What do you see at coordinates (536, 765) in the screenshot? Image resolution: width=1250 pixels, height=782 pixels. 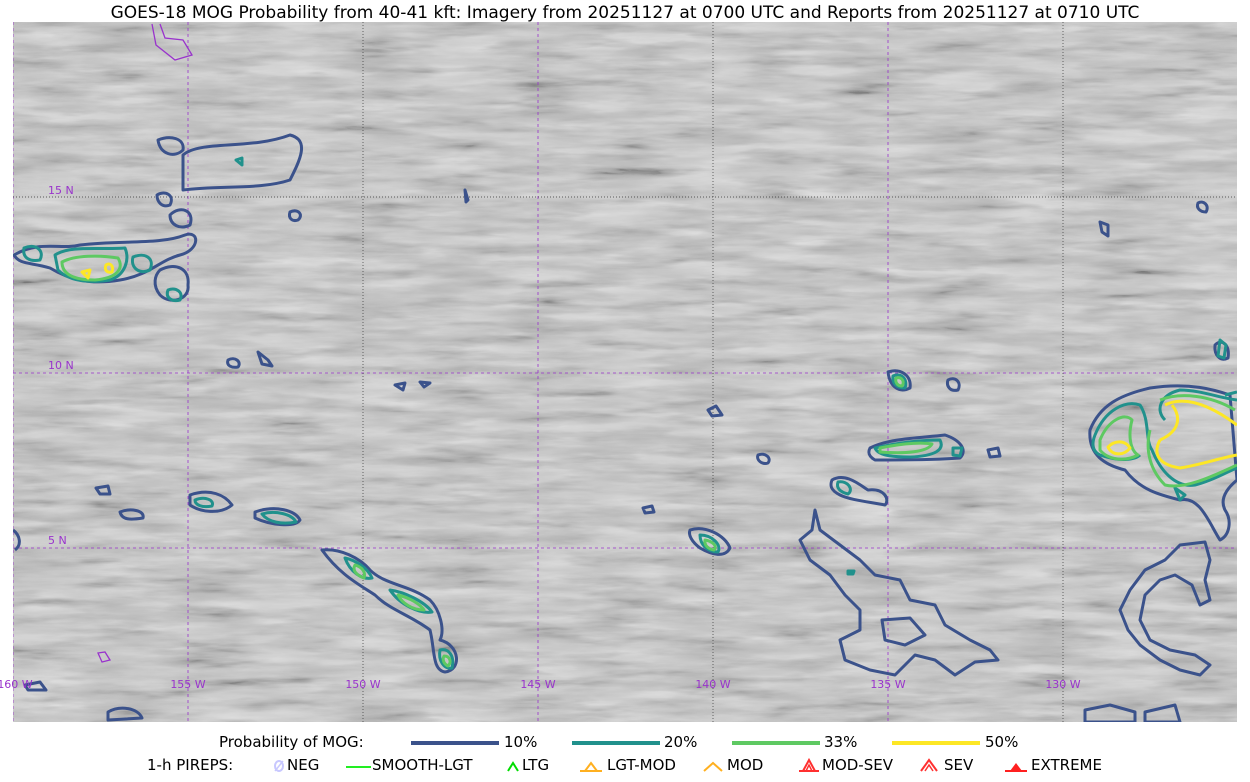 I see `pirep-label-ltg: LTG` at bounding box center [536, 765].